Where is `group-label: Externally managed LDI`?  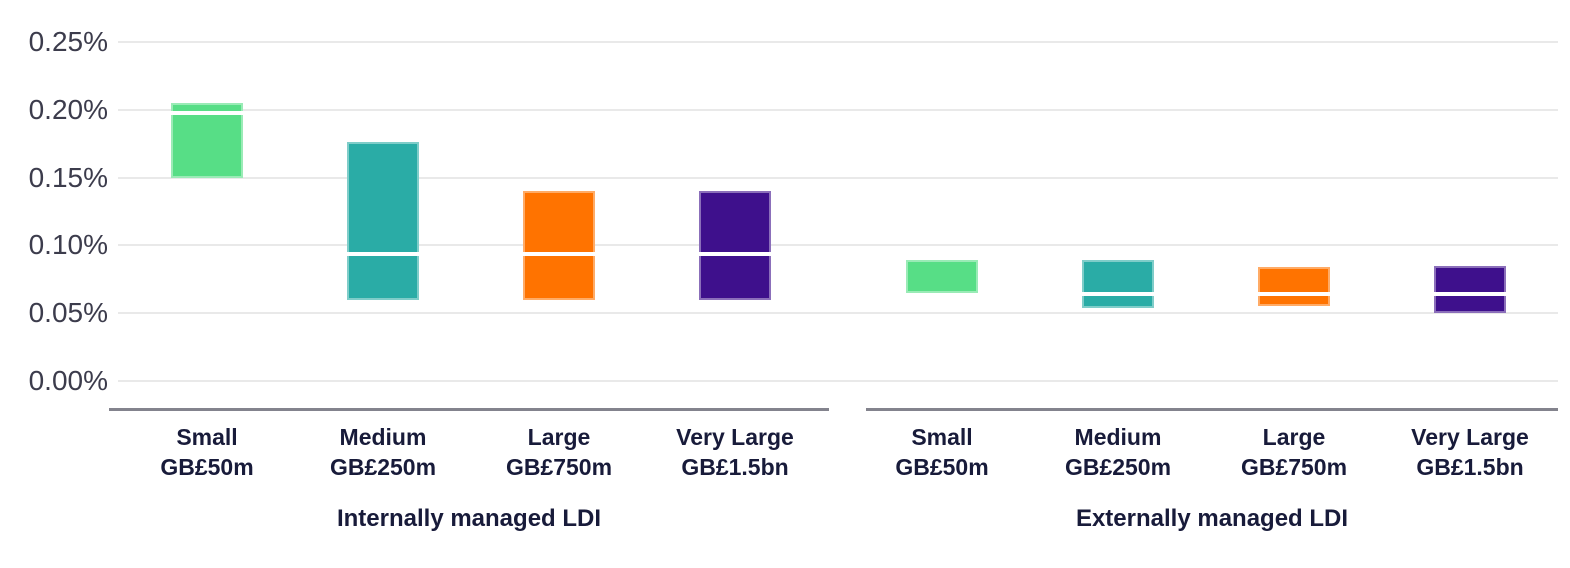 group-label: Externally managed LDI is located at coordinates (1212, 518).